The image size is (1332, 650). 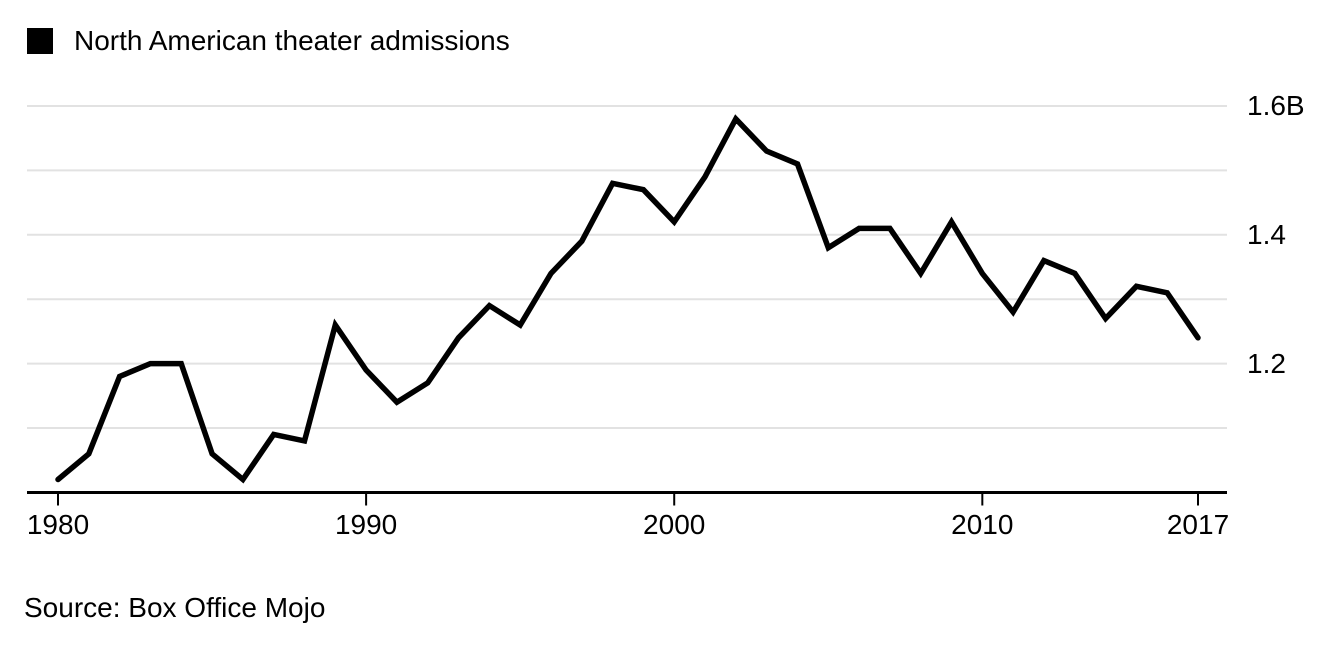 I want to click on y-axis-label-1-4: 1.4, so click(x=1266, y=234).